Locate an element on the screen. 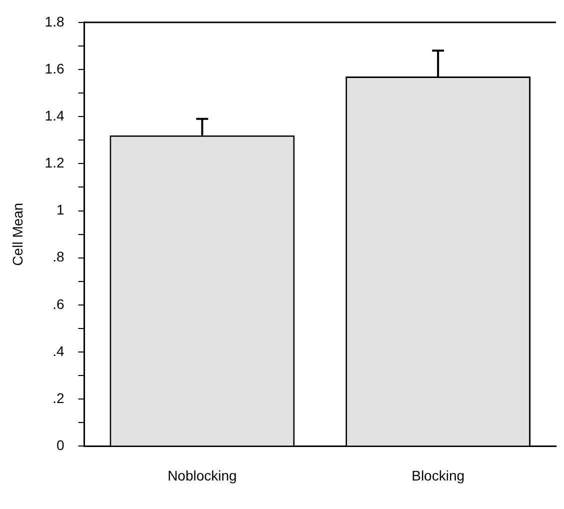  y-tick-label: 1.6 is located at coordinates (54, 68).